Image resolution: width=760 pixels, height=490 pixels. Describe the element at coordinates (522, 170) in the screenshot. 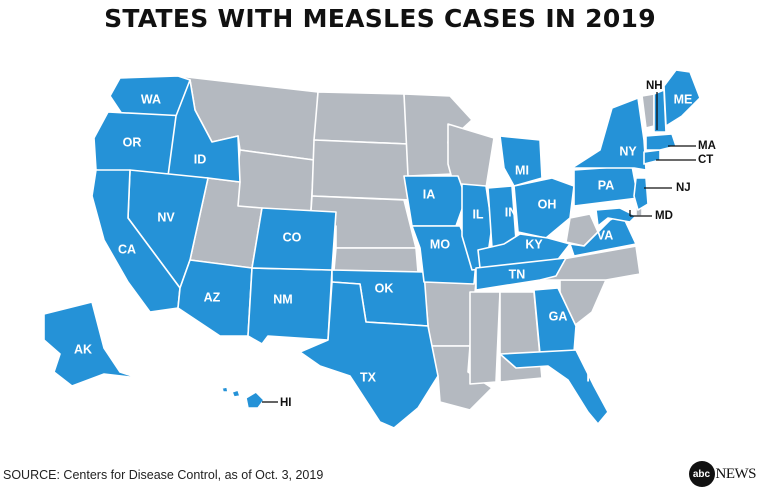

I see `label-mi: MI` at that location.